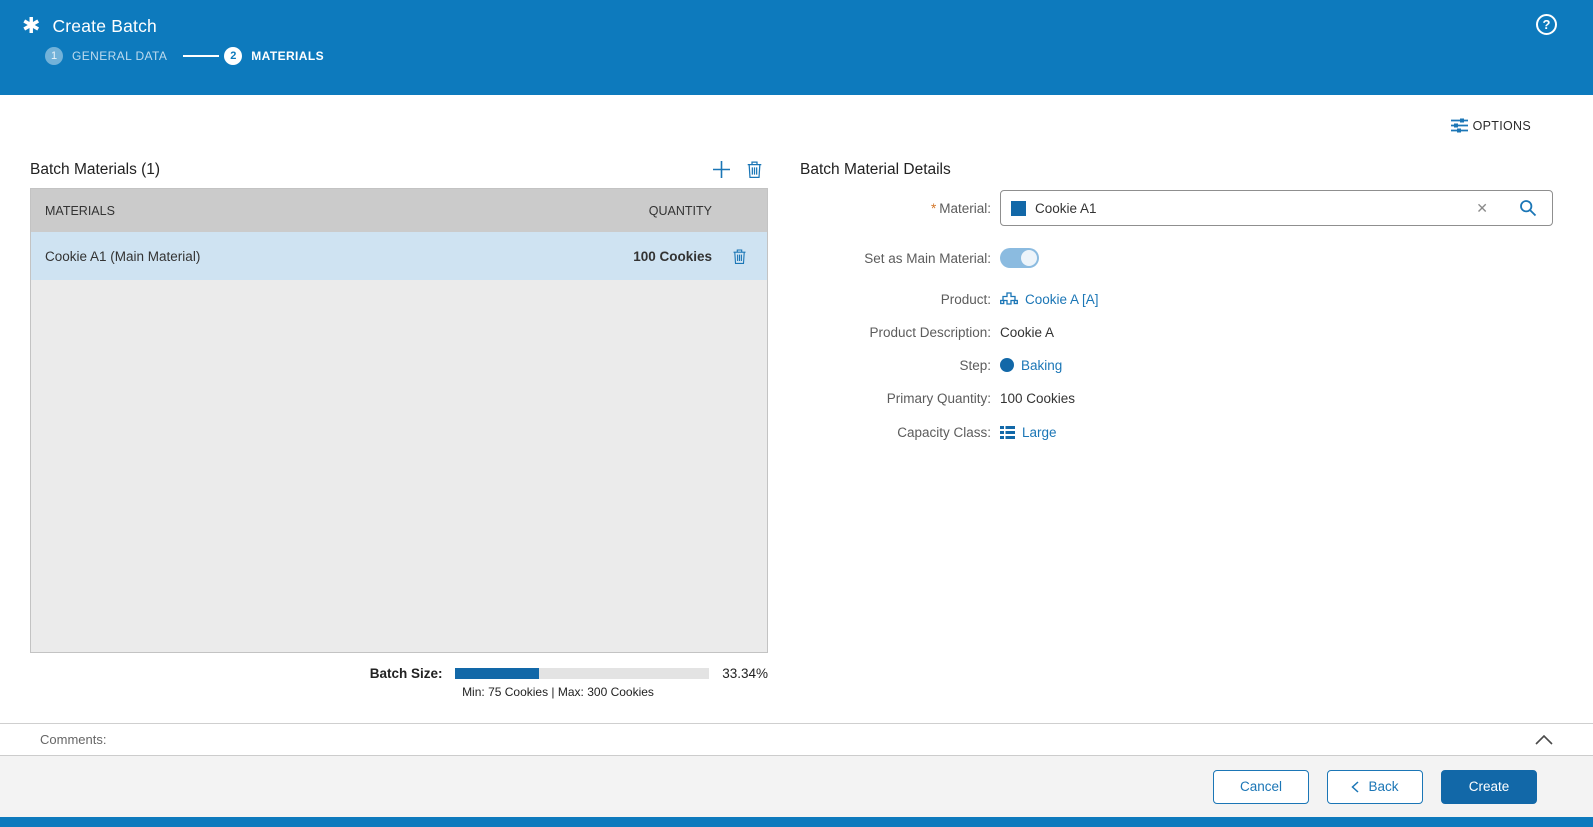 Image resolution: width=1593 pixels, height=827 pixels. I want to click on product-value: Cookie A [A], so click(1062, 299).